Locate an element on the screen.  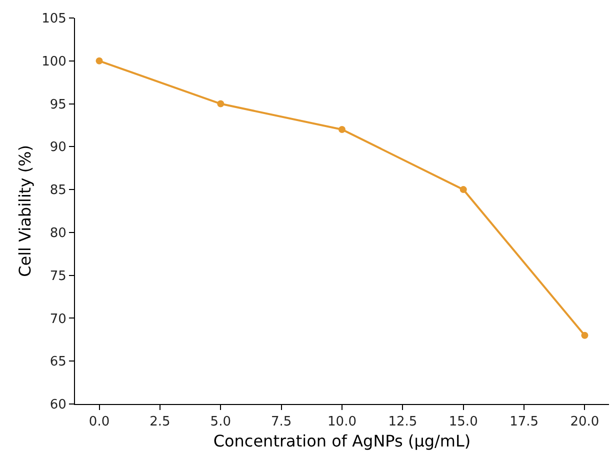
x-tick-label: 12.5 is located at coordinates (403, 422).